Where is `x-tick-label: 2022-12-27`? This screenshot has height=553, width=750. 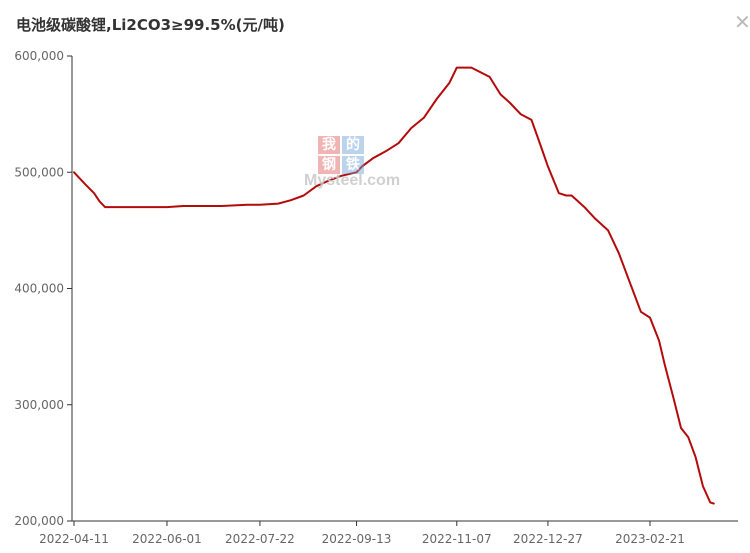
x-tick-label: 2022-12-27 is located at coordinates (548, 539).